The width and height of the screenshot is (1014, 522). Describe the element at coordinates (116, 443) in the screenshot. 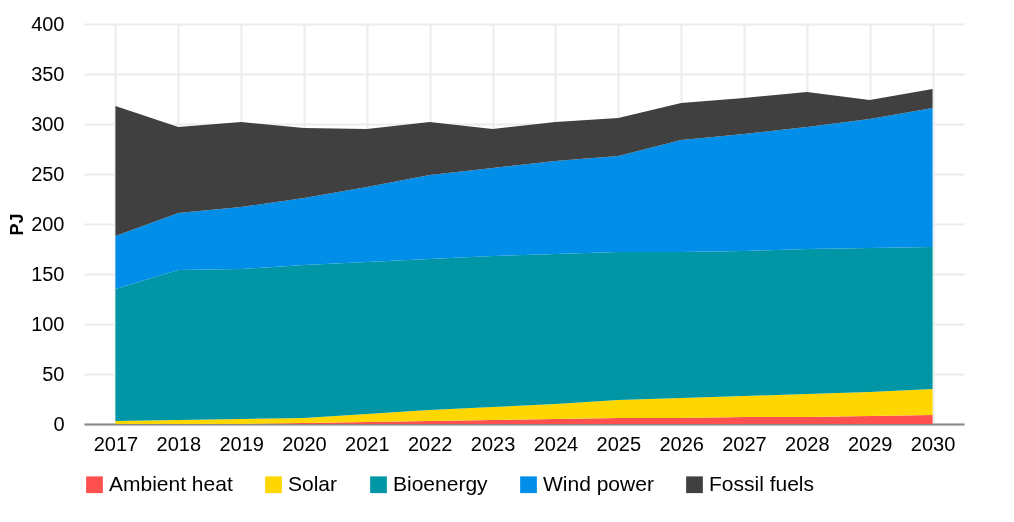

I see `x-tick-label: 2017` at that location.